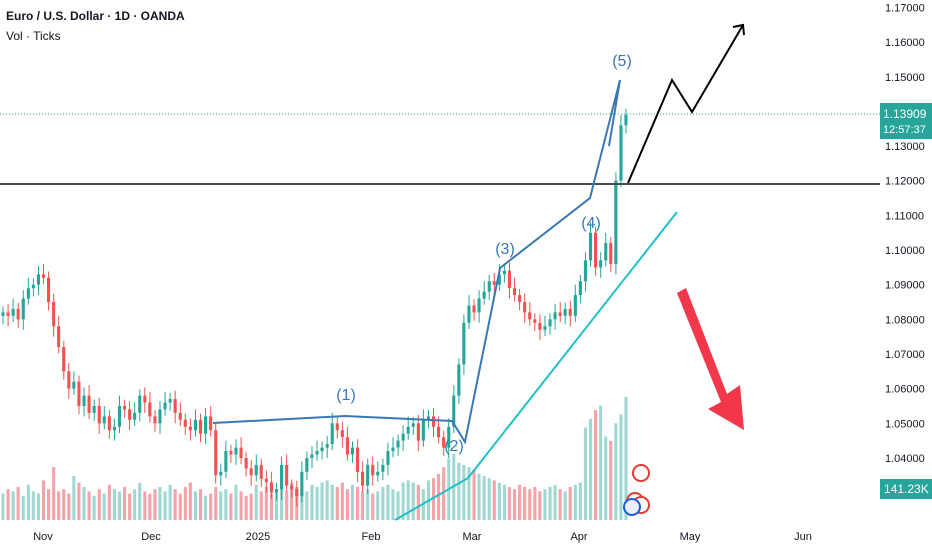  What do you see at coordinates (431, 499) in the screenshot?
I see `support-line-lower` at bounding box center [431, 499].